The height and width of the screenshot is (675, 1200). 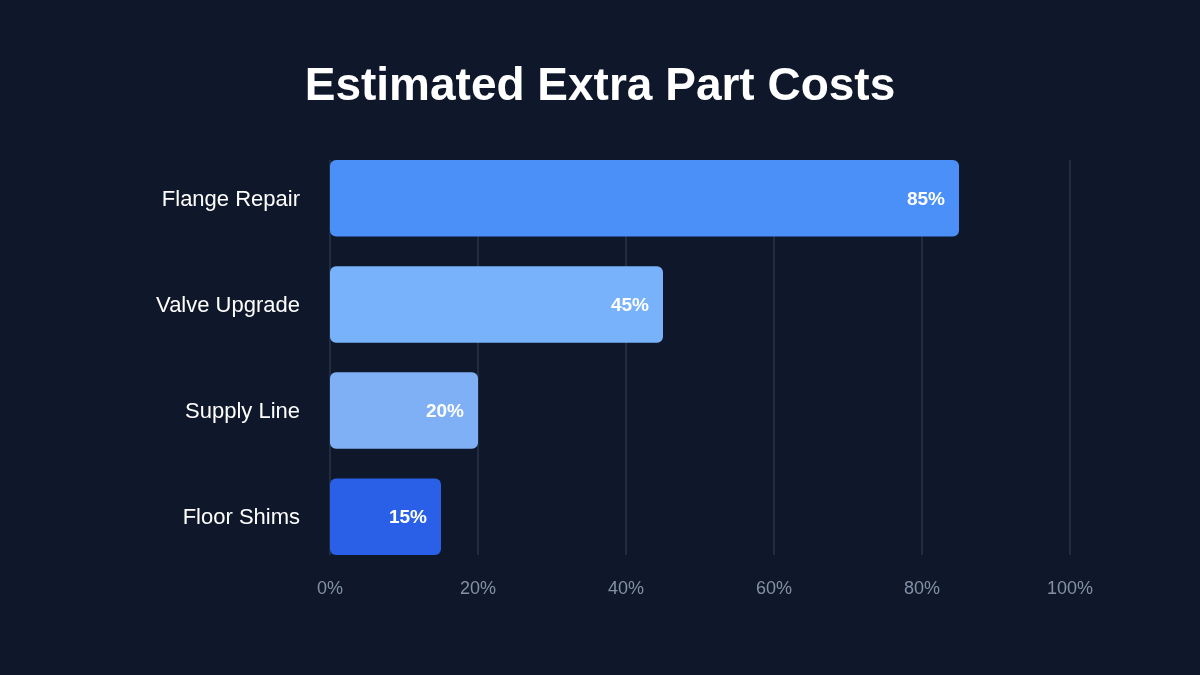 What do you see at coordinates (242, 411) in the screenshot?
I see `y-tick-label: Supply Line` at bounding box center [242, 411].